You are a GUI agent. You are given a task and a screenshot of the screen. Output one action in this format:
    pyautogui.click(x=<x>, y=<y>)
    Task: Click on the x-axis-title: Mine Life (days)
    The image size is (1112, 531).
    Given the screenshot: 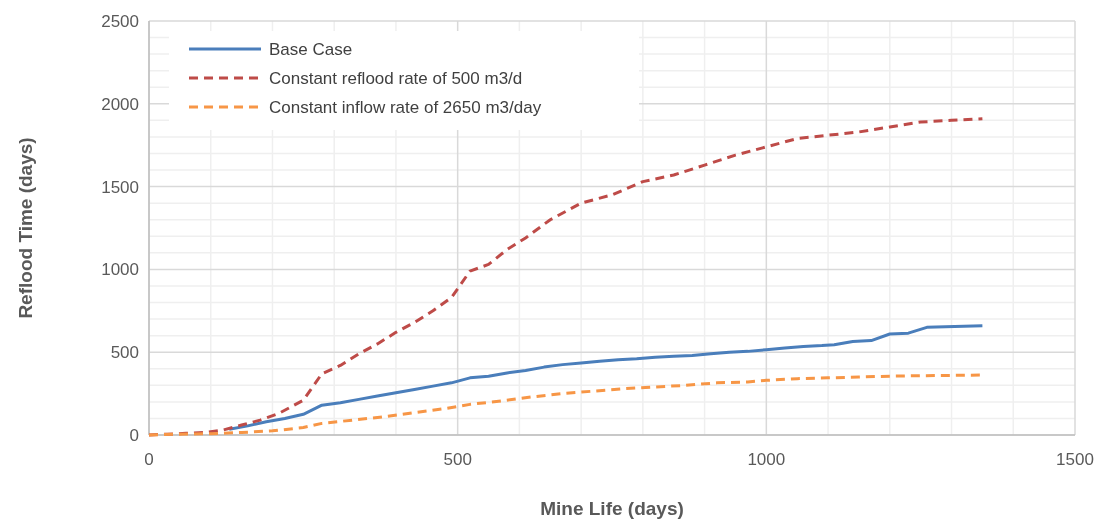 What is the action you would take?
    pyautogui.click(x=612, y=508)
    